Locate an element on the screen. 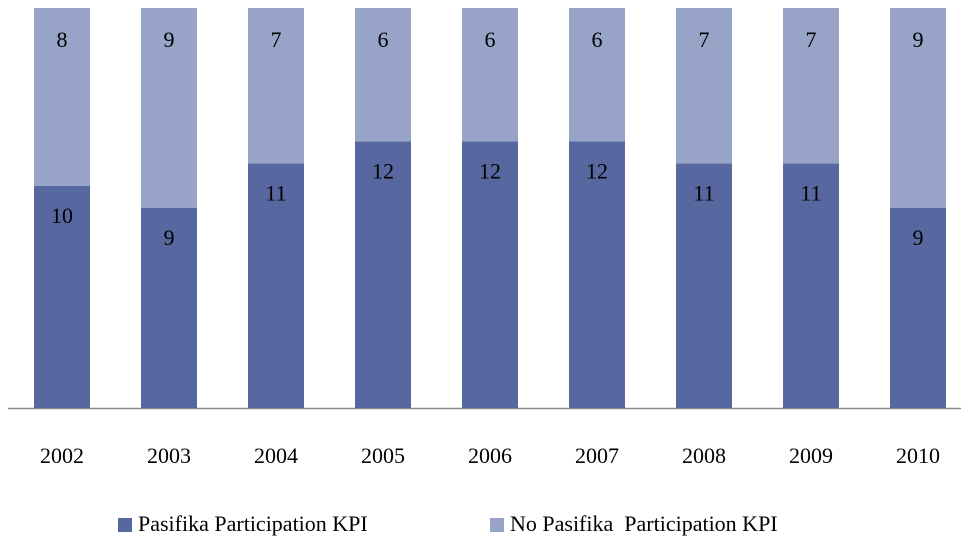  data-label: 8 is located at coordinates (62, 39).